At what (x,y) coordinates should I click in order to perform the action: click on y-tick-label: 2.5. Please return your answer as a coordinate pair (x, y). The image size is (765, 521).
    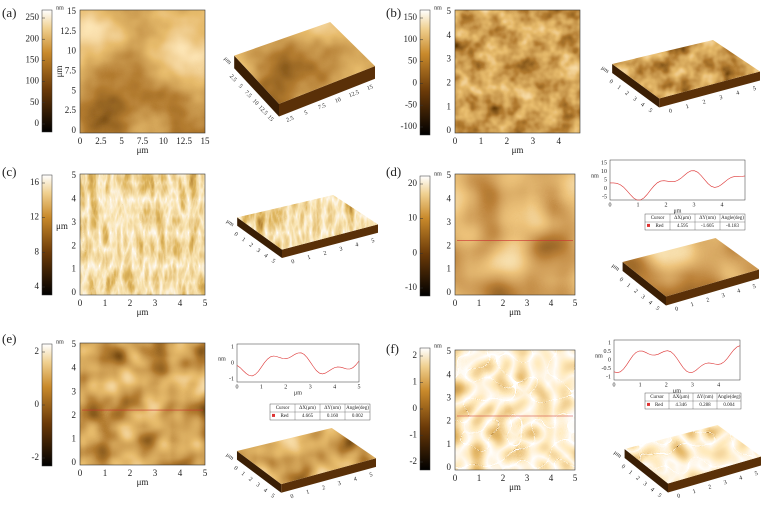
    Looking at the image, I should click on (71, 110).